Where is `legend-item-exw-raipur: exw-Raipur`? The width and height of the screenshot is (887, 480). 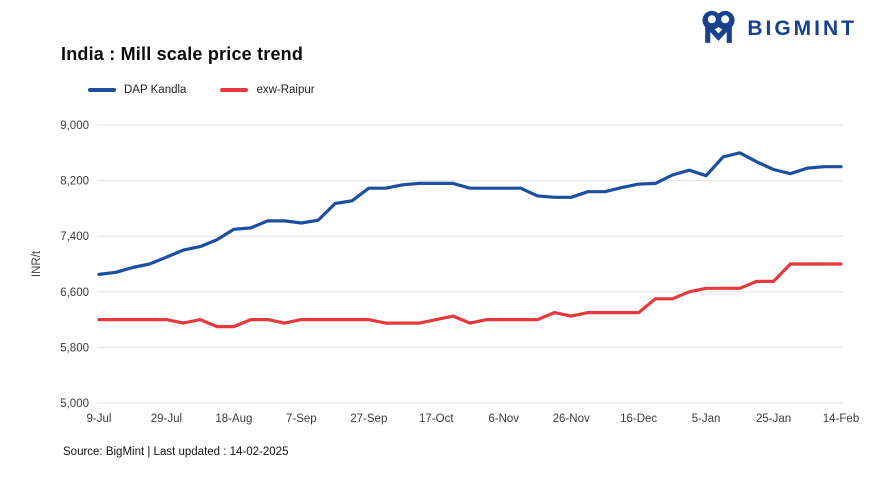 legend-item-exw-raipur: exw-Raipur is located at coordinates (267, 90).